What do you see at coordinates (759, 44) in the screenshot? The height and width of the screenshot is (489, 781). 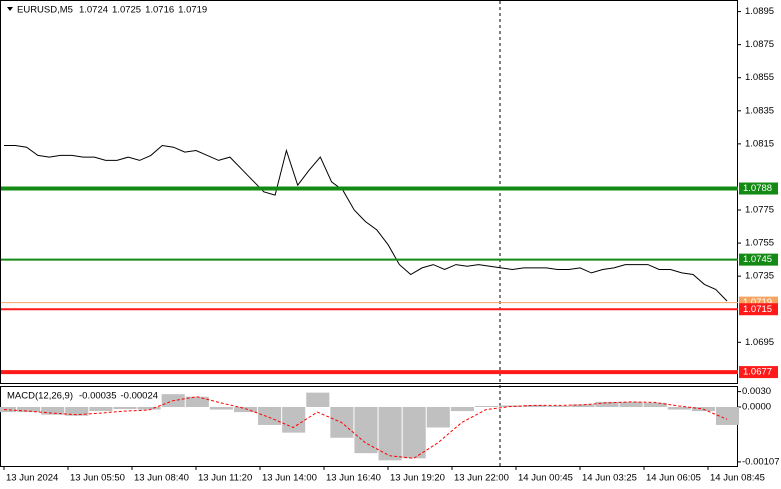 I see `y-tick-label: 1.0875` at bounding box center [759, 44].